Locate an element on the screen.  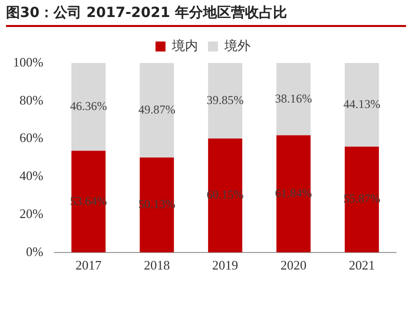
data-label: 46.36% is located at coordinates (88, 106).